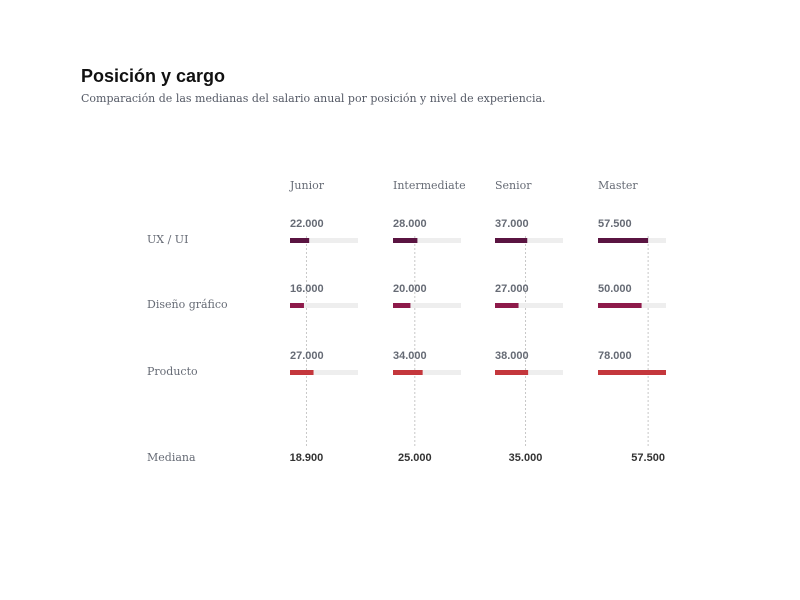  Describe the element at coordinates (172, 371) in the screenshot. I see `row-label: Producto` at that location.